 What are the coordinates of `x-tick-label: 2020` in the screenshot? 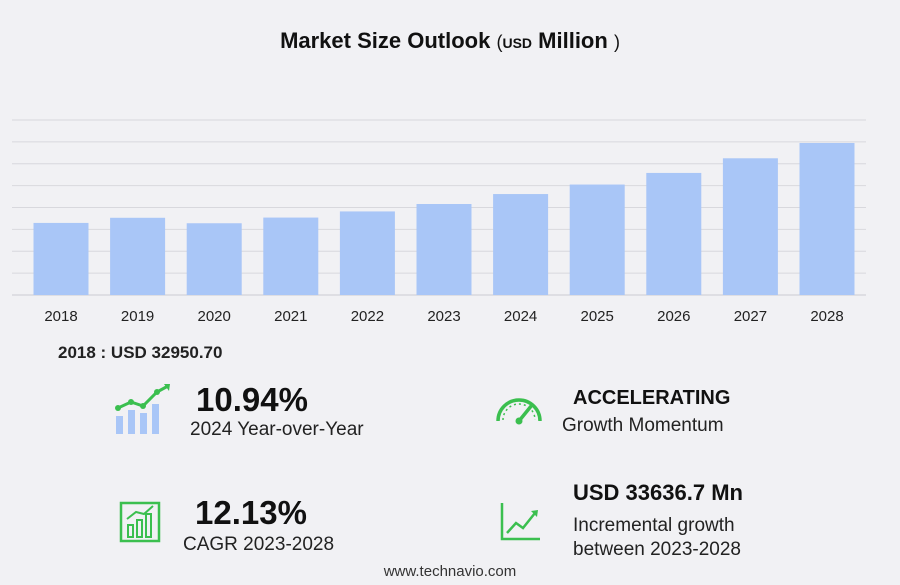 It's located at (214, 316).